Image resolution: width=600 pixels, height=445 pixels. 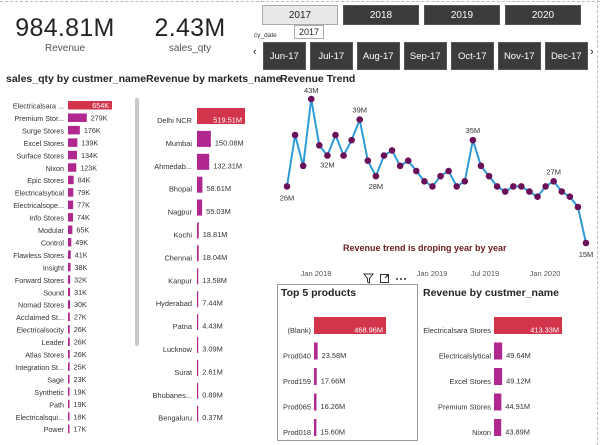 I want to click on title-qty-by-customer: sales_qty by custmer_name, so click(x=76, y=79).